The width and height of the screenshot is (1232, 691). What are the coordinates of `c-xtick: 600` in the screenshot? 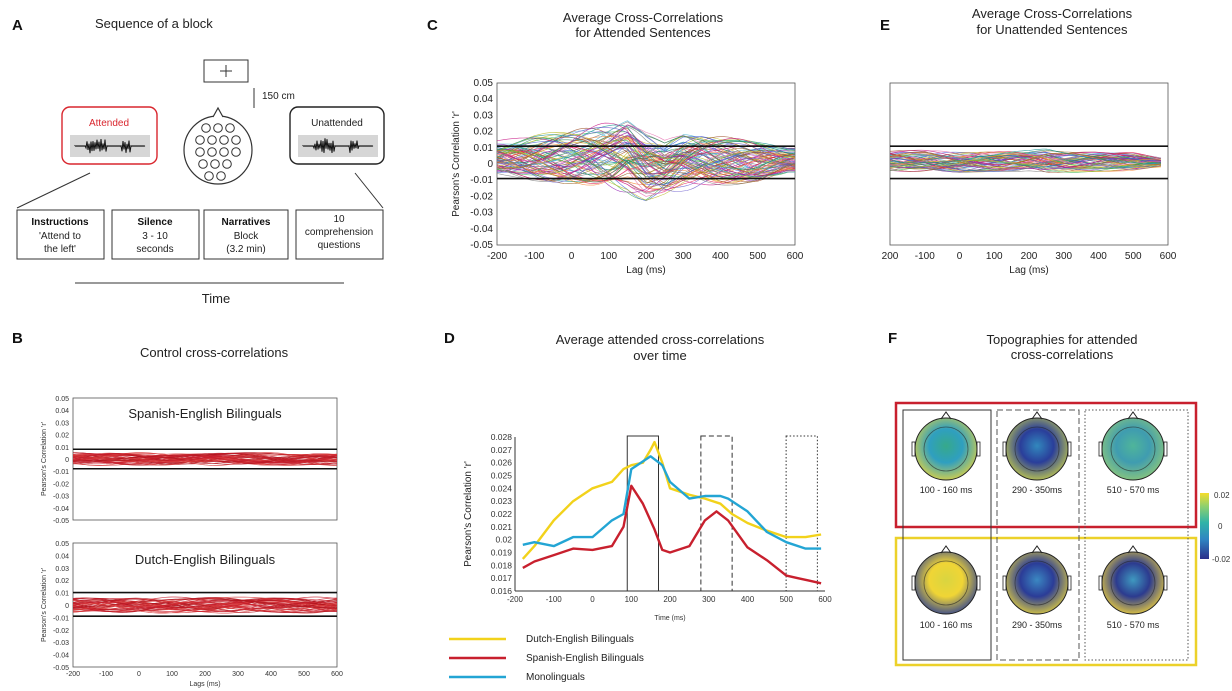 It's located at (795, 256).